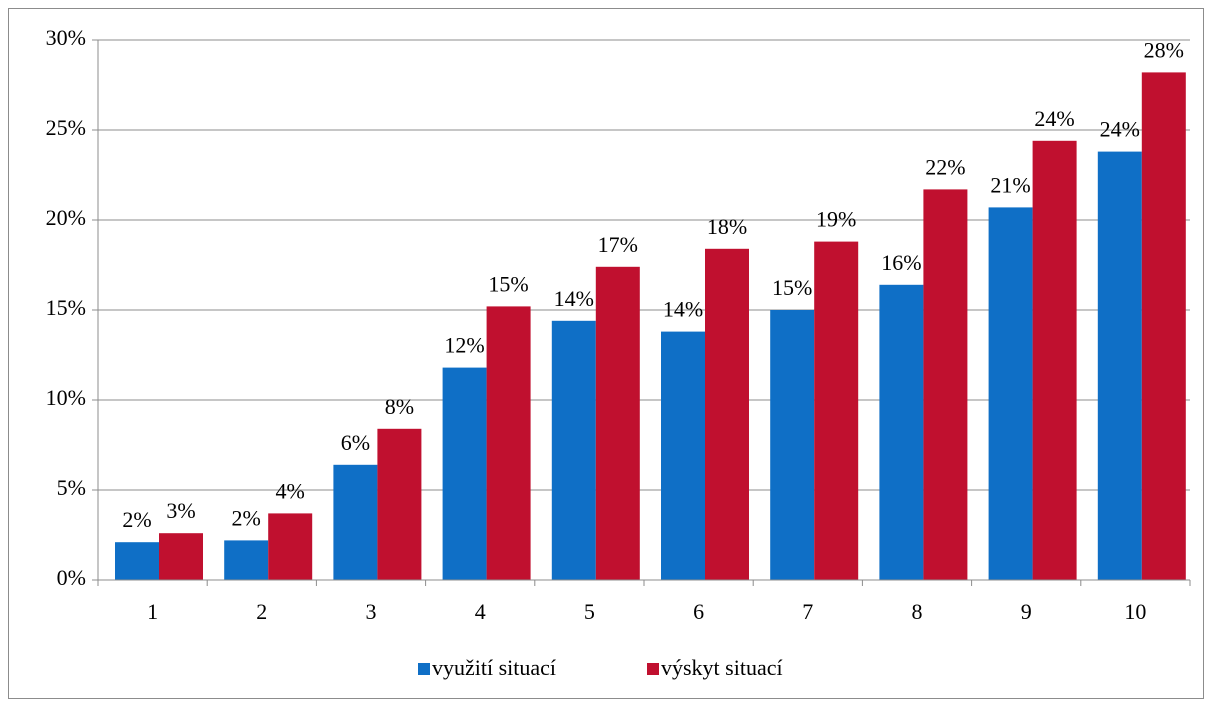 The height and width of the screenshot is (704, 1208). Describe the element at coordinates (290, 490) in the screenshot. I see `data-label: 4%` at that location.